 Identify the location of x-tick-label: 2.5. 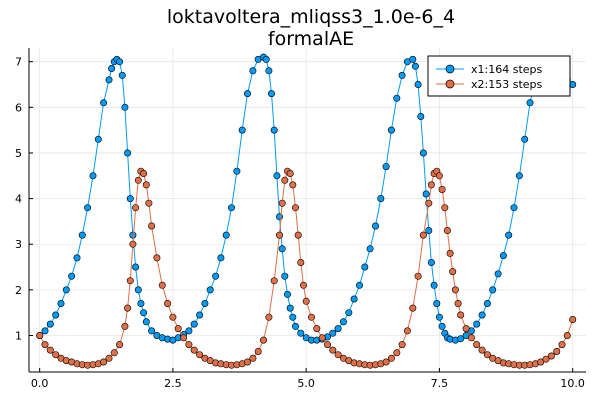
(173, 383).